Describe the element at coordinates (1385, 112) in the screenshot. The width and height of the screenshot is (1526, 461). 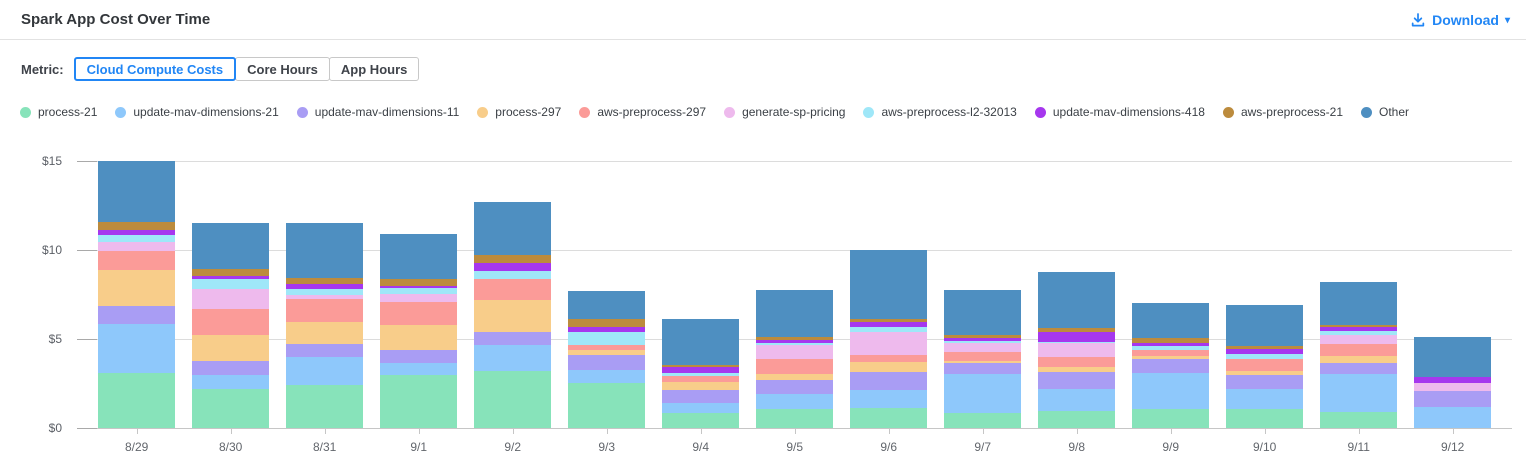
I see `legend-item-other: Other` at that location.